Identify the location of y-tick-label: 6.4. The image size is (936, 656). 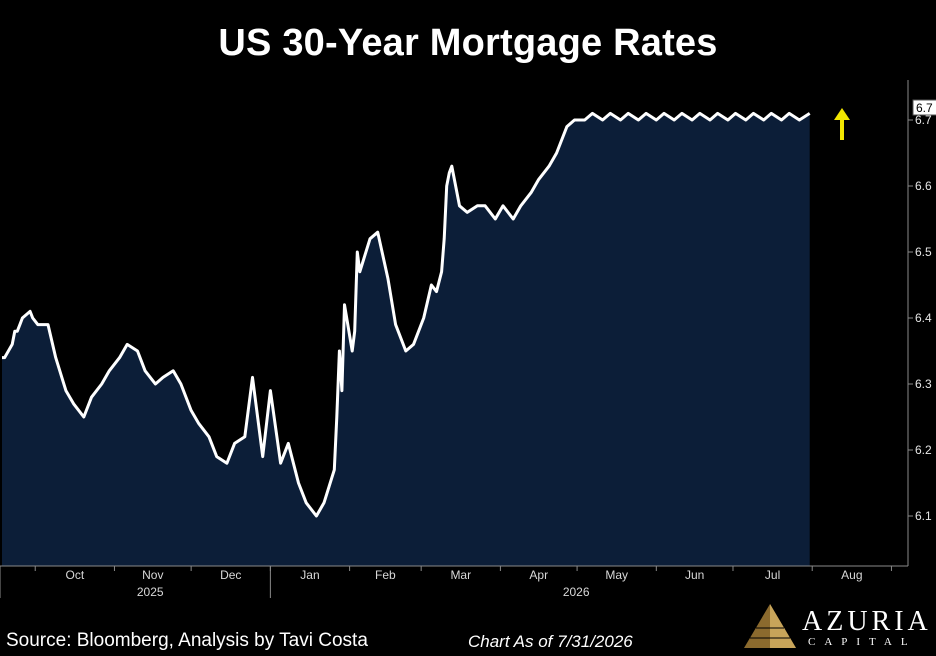
(923, 318).